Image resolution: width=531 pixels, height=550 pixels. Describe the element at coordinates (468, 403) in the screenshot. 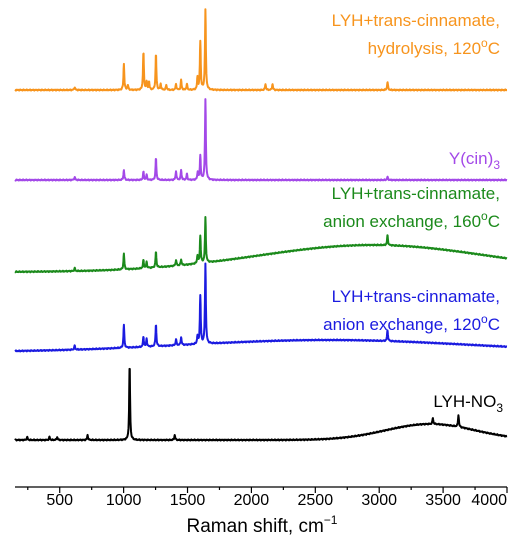

I see `series-label-s5: LYH-NO3` at that location.